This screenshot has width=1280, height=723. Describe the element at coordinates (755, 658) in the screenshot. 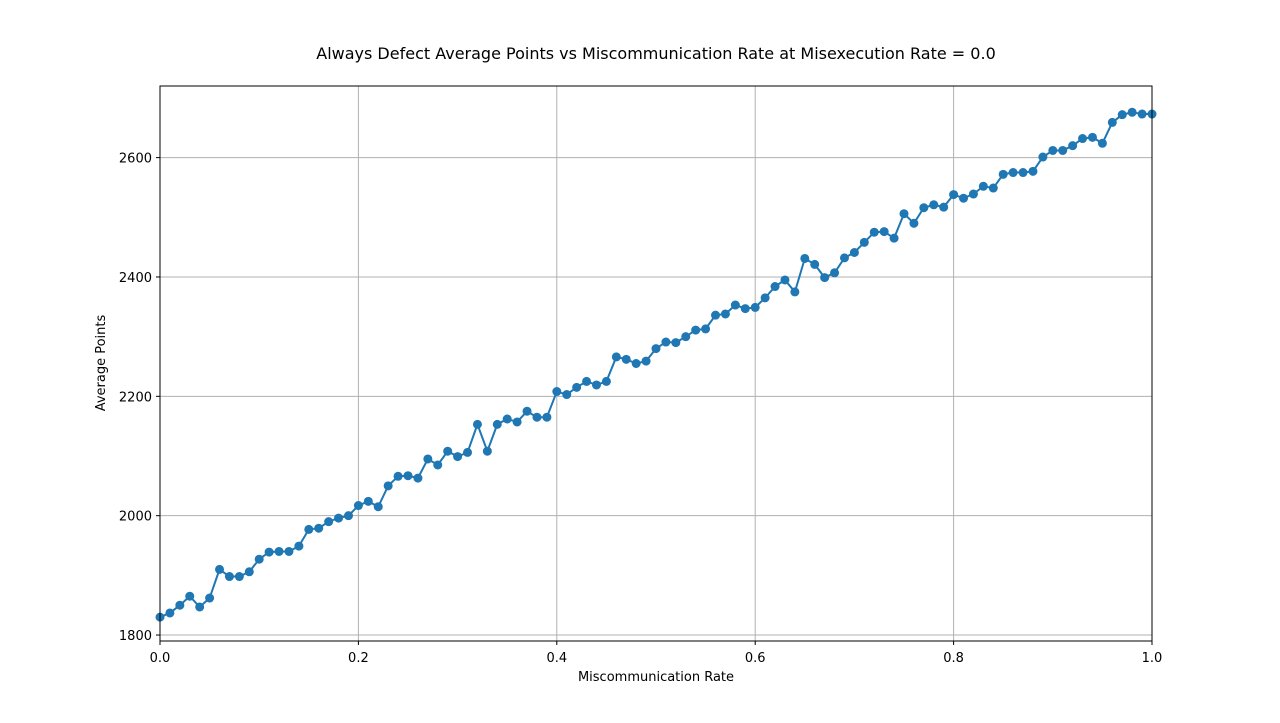

I see `x-tick-label: 0.6` at that location.